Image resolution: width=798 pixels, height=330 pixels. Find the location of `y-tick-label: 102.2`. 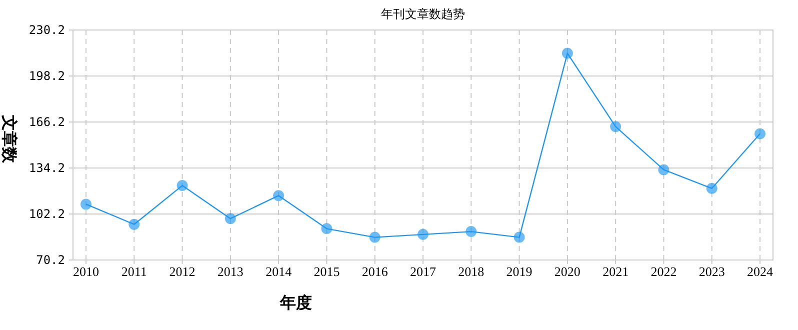

y-tick-label: 102.2 is located at coordinates (46, 214).